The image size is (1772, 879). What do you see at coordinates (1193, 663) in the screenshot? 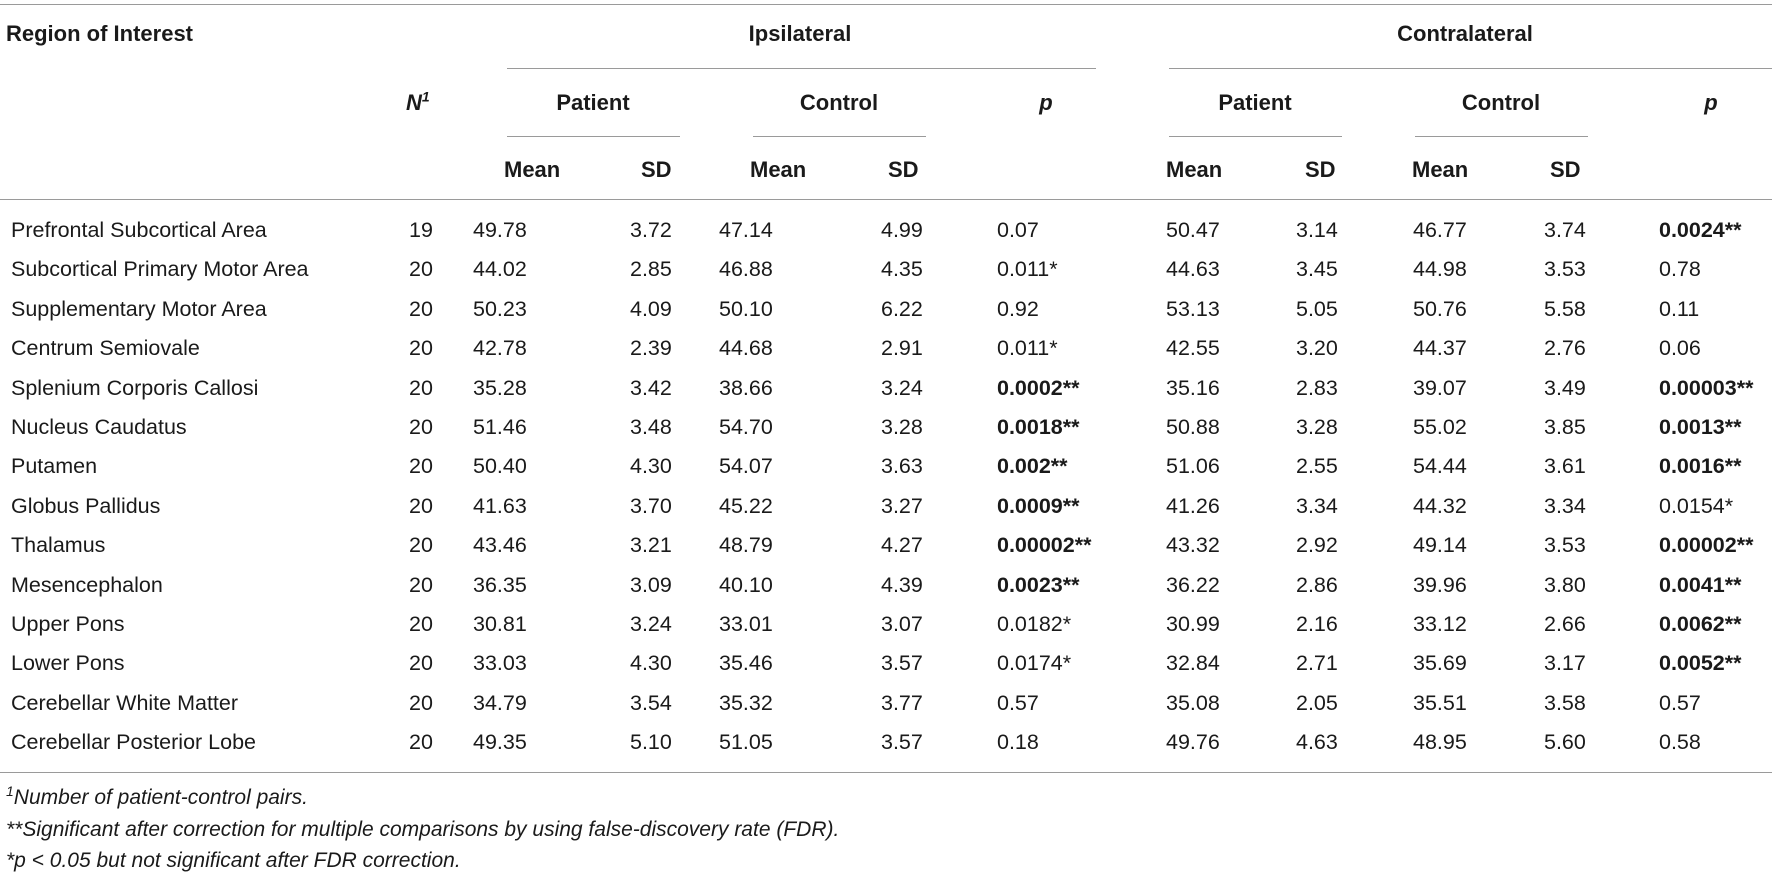
I see `contra-patient-mean-cell: 32.84` at bounding box center [1193, 663].